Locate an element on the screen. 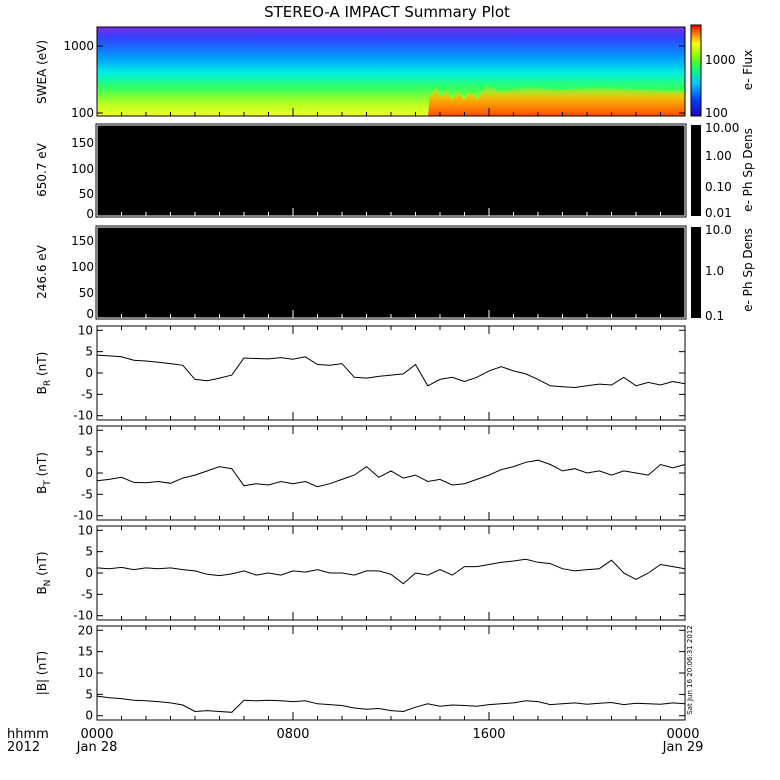 The height and width of the screenshot is (780, 780). b-panel-ylabel: BN (nT) is located at coordinates (44, 572).